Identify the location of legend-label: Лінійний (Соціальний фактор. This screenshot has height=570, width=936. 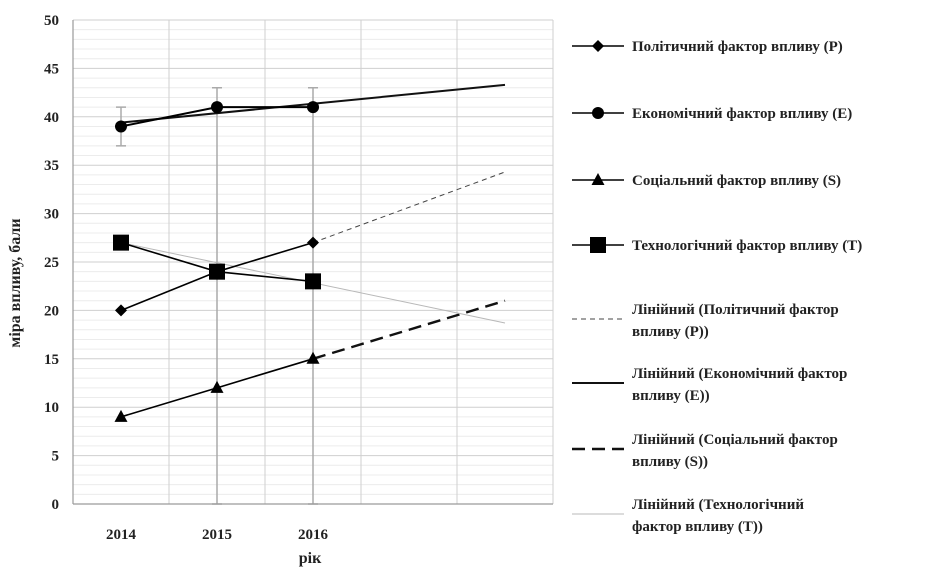
(735, 440).